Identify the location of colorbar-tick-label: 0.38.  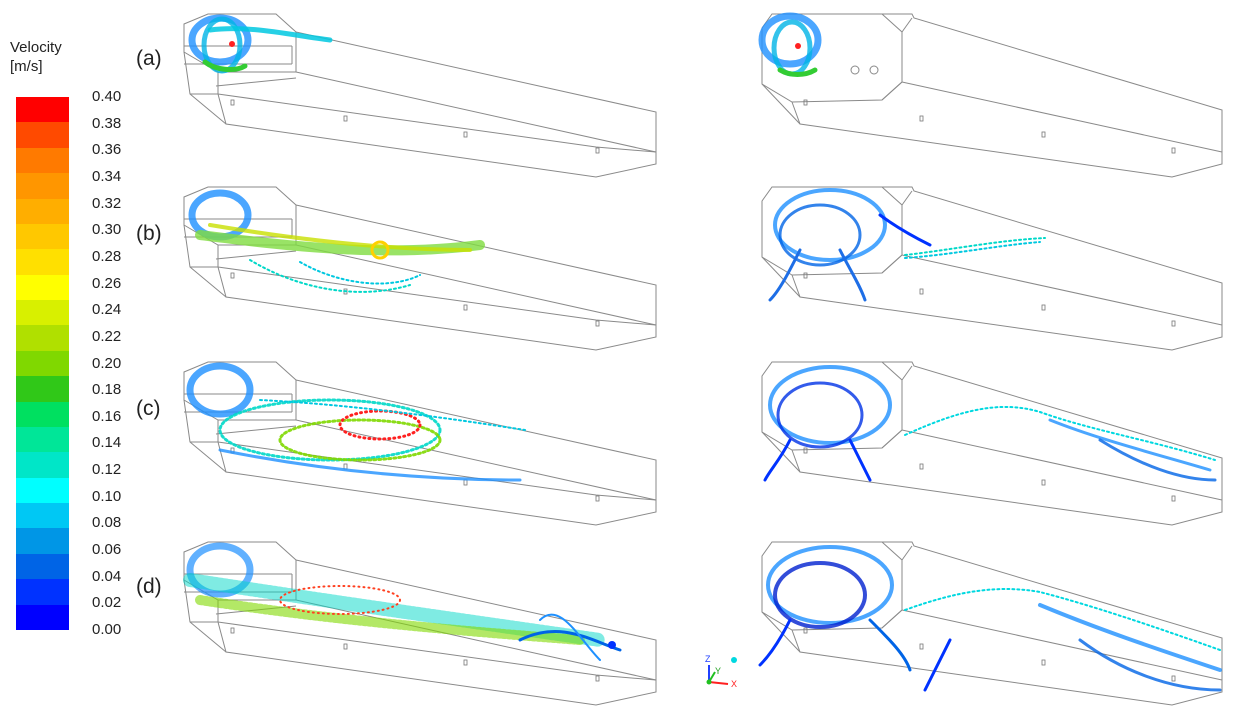
(107, 123).